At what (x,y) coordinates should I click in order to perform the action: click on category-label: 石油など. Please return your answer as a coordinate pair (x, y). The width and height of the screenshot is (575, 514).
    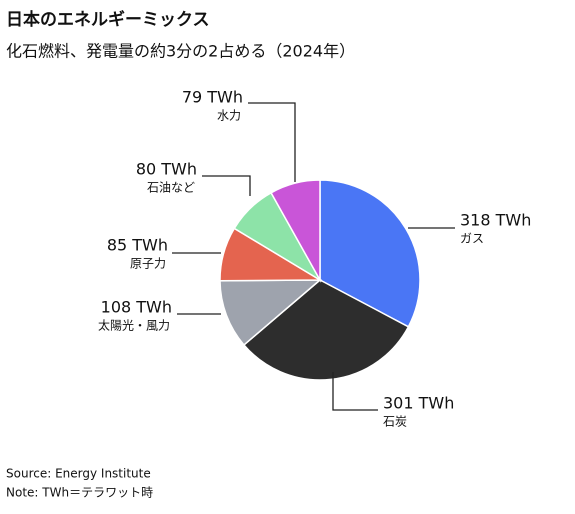
    Looking at the image, I should click on (171, 188).